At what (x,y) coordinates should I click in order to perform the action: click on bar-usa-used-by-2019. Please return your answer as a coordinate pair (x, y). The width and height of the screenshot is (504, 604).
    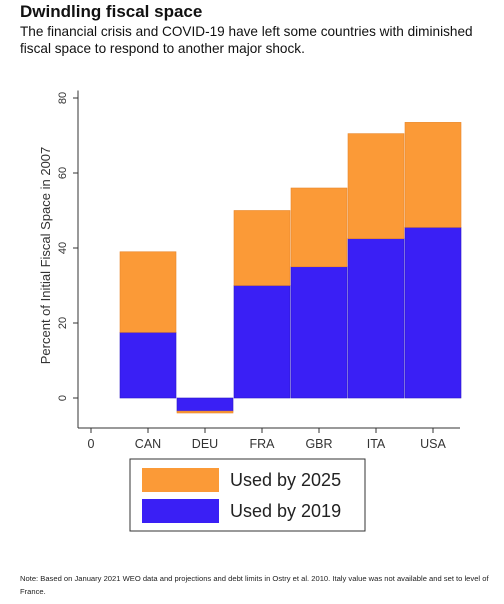
    Looking at the image, I should click on (433, 313).